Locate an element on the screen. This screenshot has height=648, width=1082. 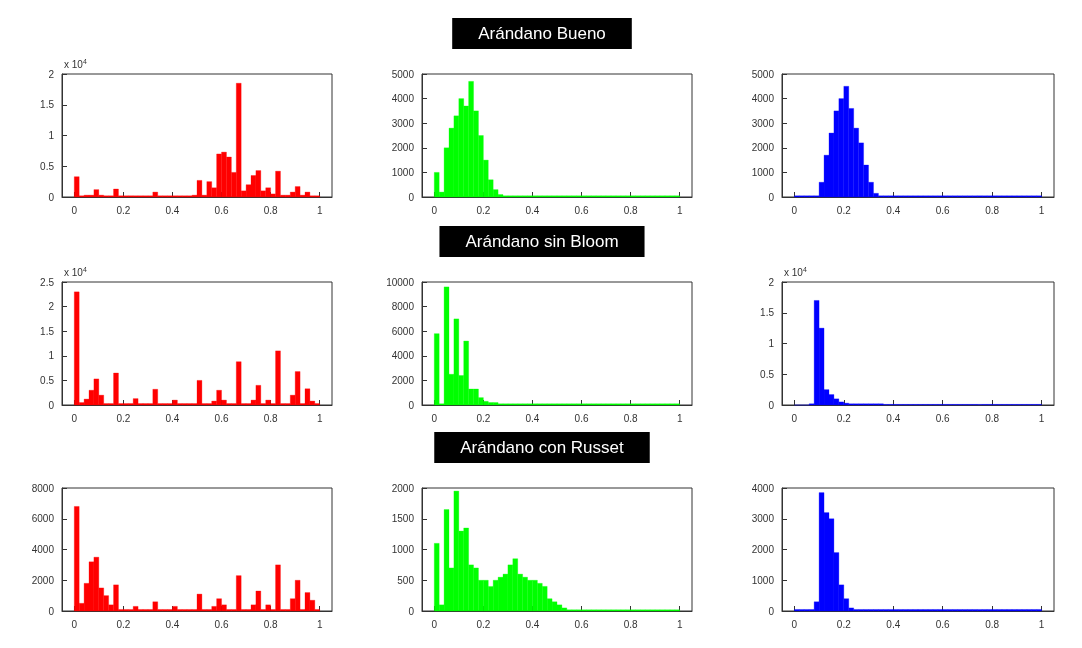
y-tick-label: 5000 is located at coordinates (763, 74).